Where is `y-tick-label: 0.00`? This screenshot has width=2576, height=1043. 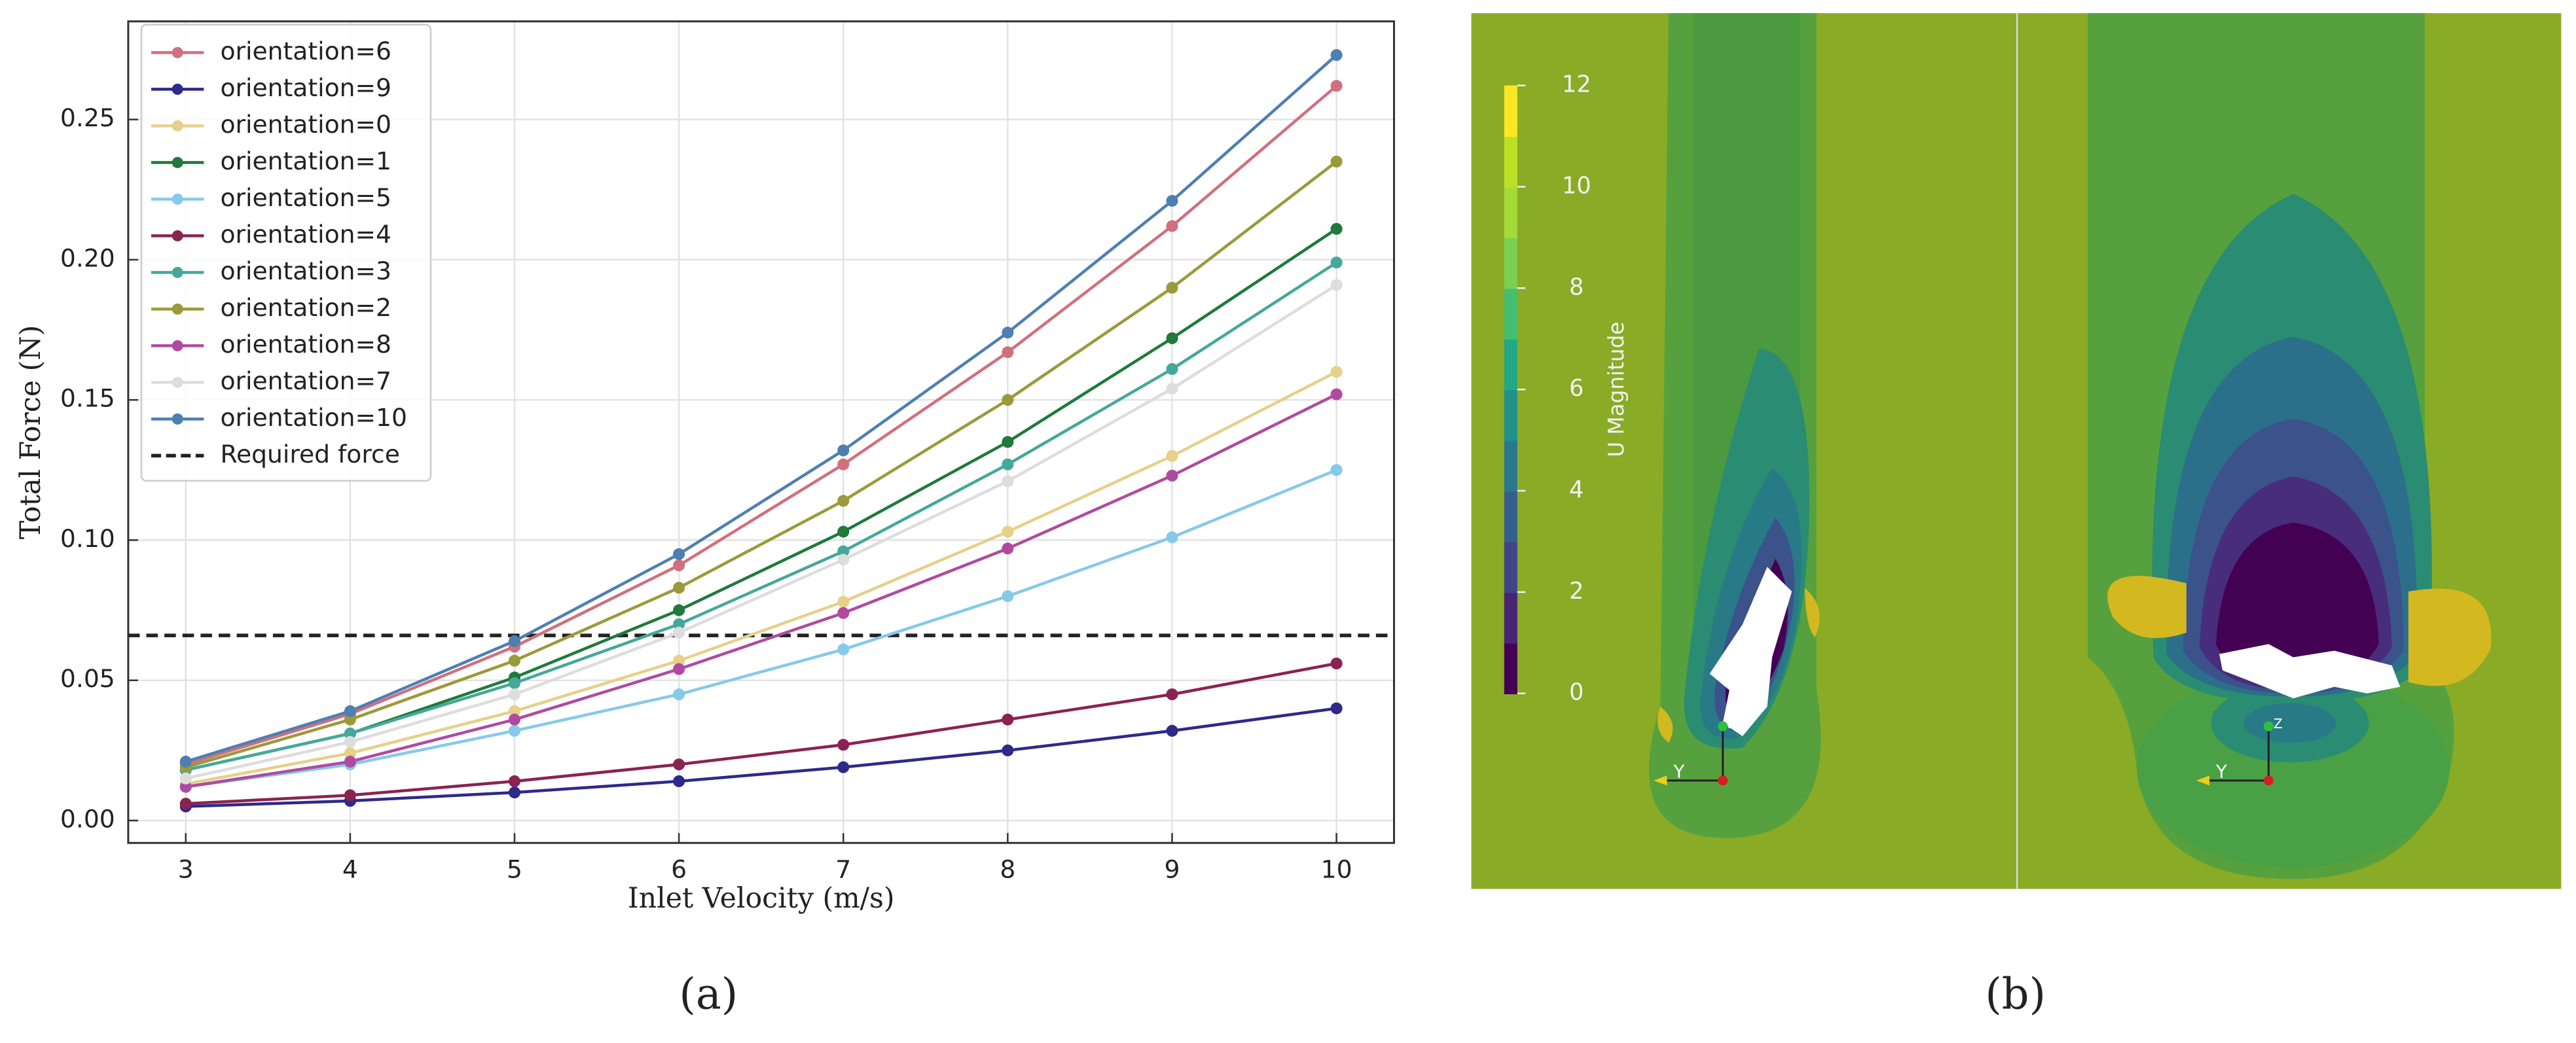
y-tick-label: 0.00 is located at coordinates (87, 818).